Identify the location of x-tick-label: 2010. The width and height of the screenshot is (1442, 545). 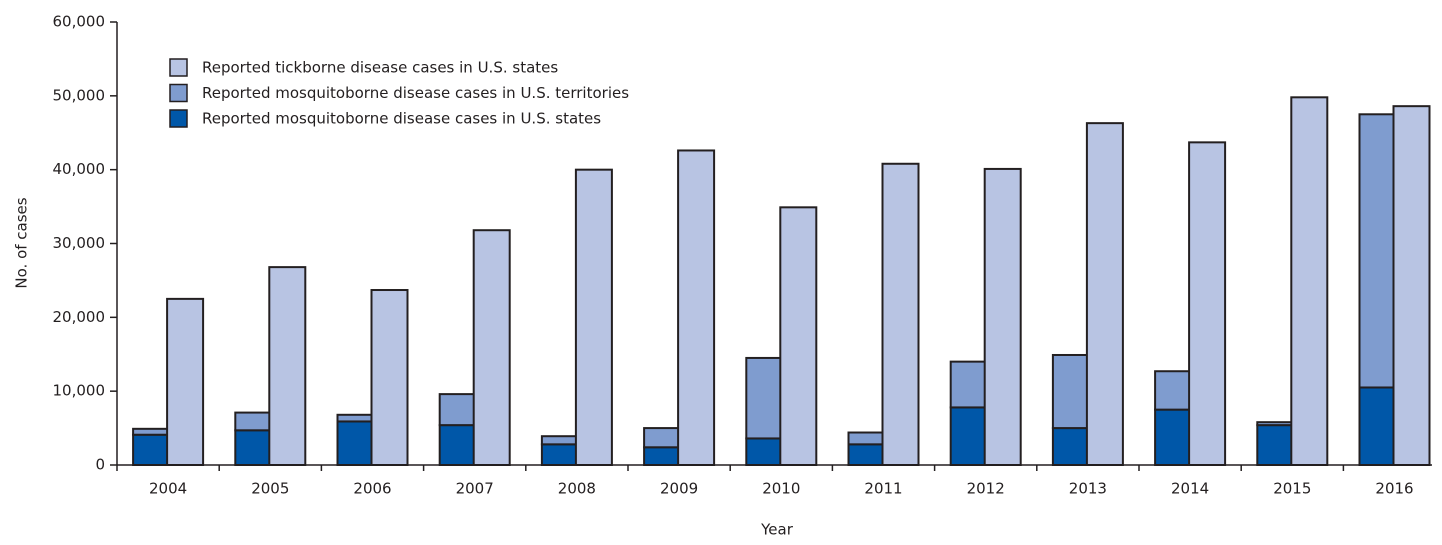
(781, 489).